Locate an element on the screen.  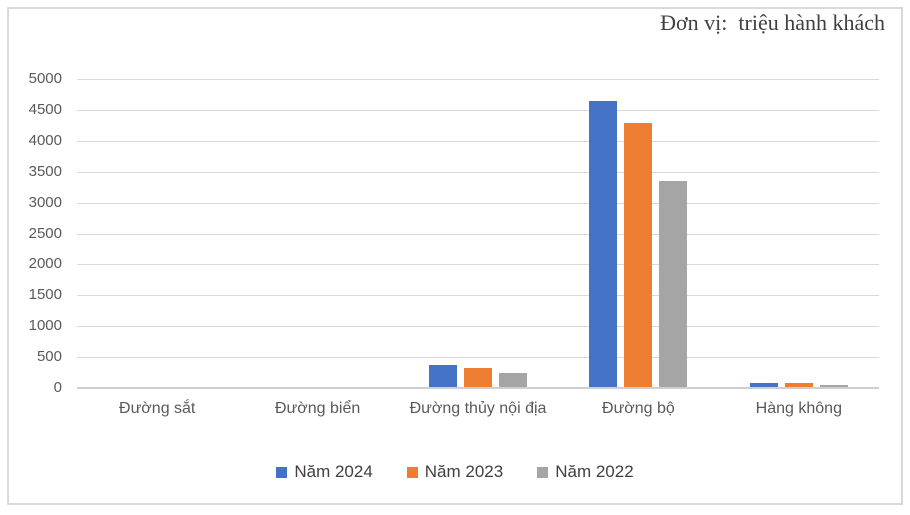
x-label-cell-3: Đường thủy nội địa is located at coordinates (478, 409).